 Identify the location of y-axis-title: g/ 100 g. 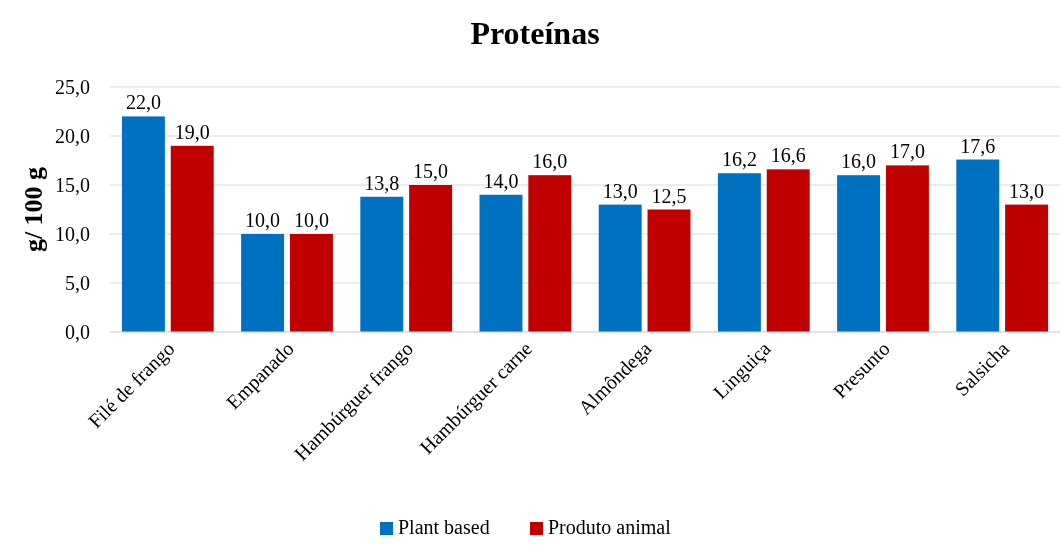
(33, 209).